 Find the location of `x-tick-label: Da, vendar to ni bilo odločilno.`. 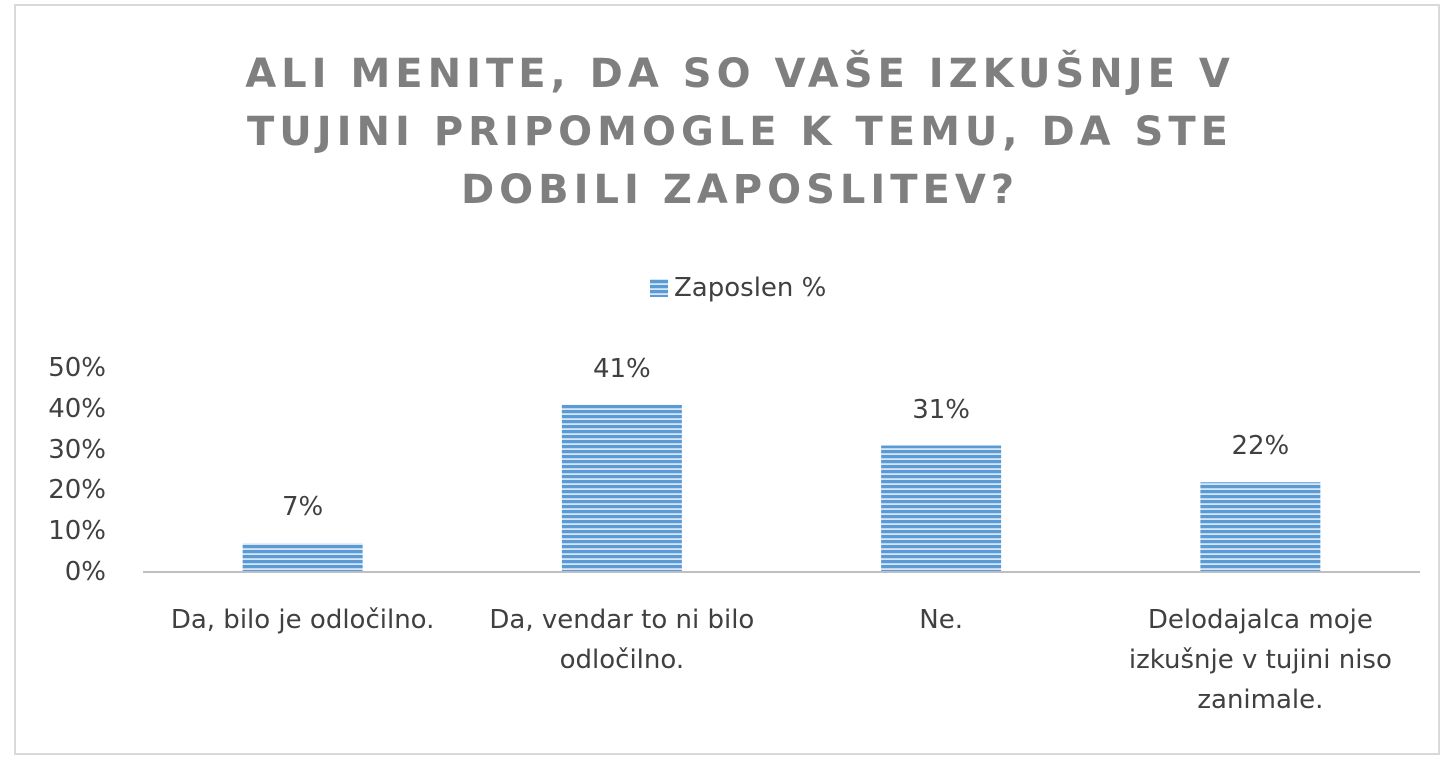

x-tick-label: Da, vendar to ni bilo odločilno. is located at coordinates (622, 640).